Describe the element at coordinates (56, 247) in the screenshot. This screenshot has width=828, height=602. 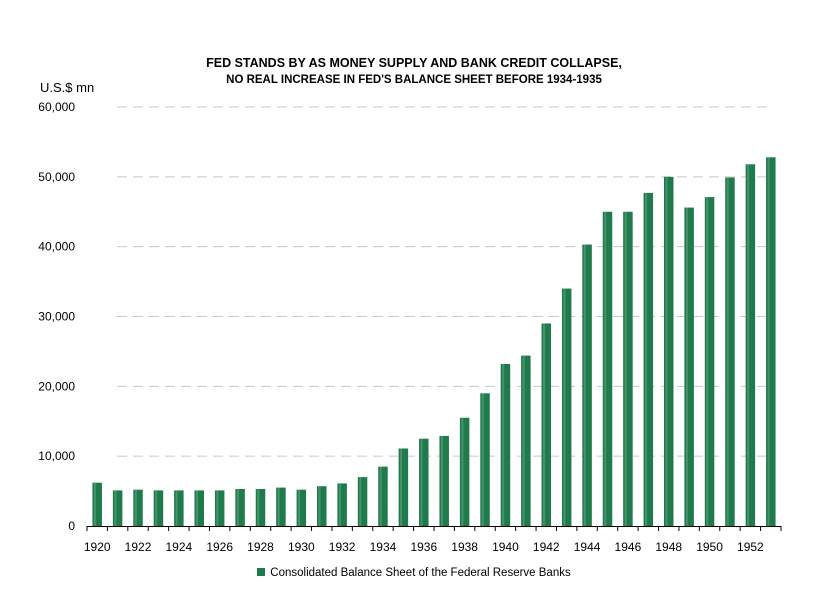
I see `y-tick-label: 40,000` at that location.